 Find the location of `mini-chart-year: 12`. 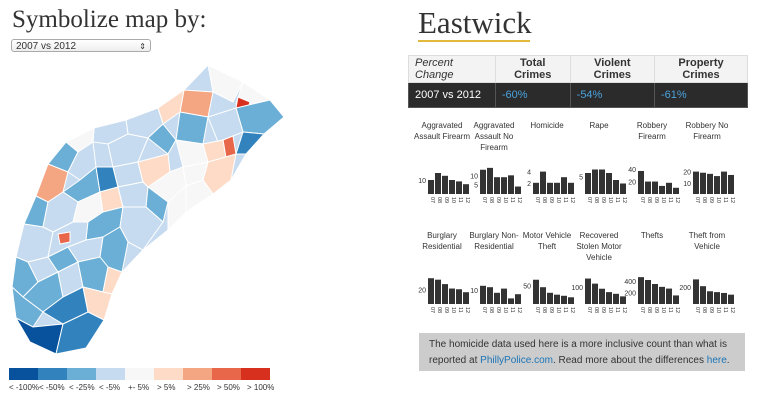

mini-chart-year: 12 is located at coordinates (732, 310).